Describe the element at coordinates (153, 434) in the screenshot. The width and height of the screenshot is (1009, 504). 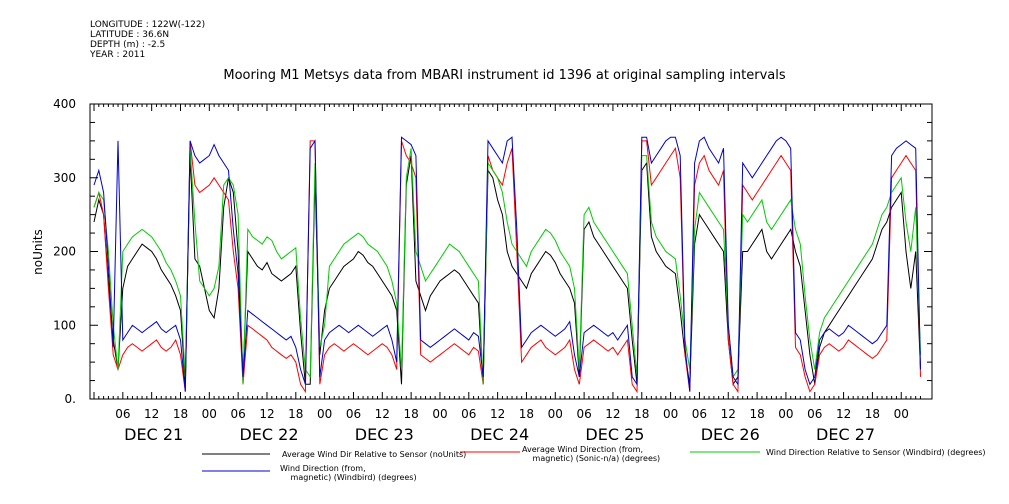
I see `day-label: DEC 21` at that location.